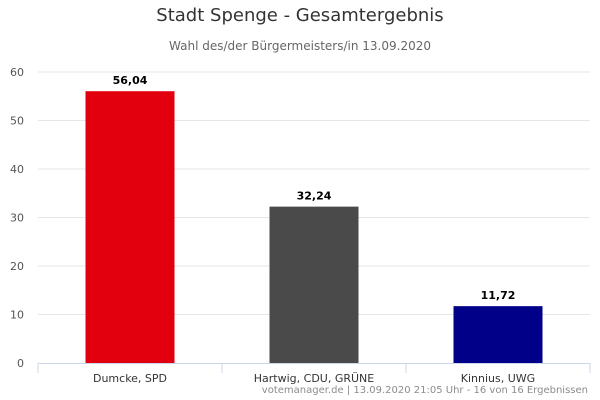 The width and height of the screenshot is (600, 400). I want to click on y-tick-label: 60, so click(17, 72).